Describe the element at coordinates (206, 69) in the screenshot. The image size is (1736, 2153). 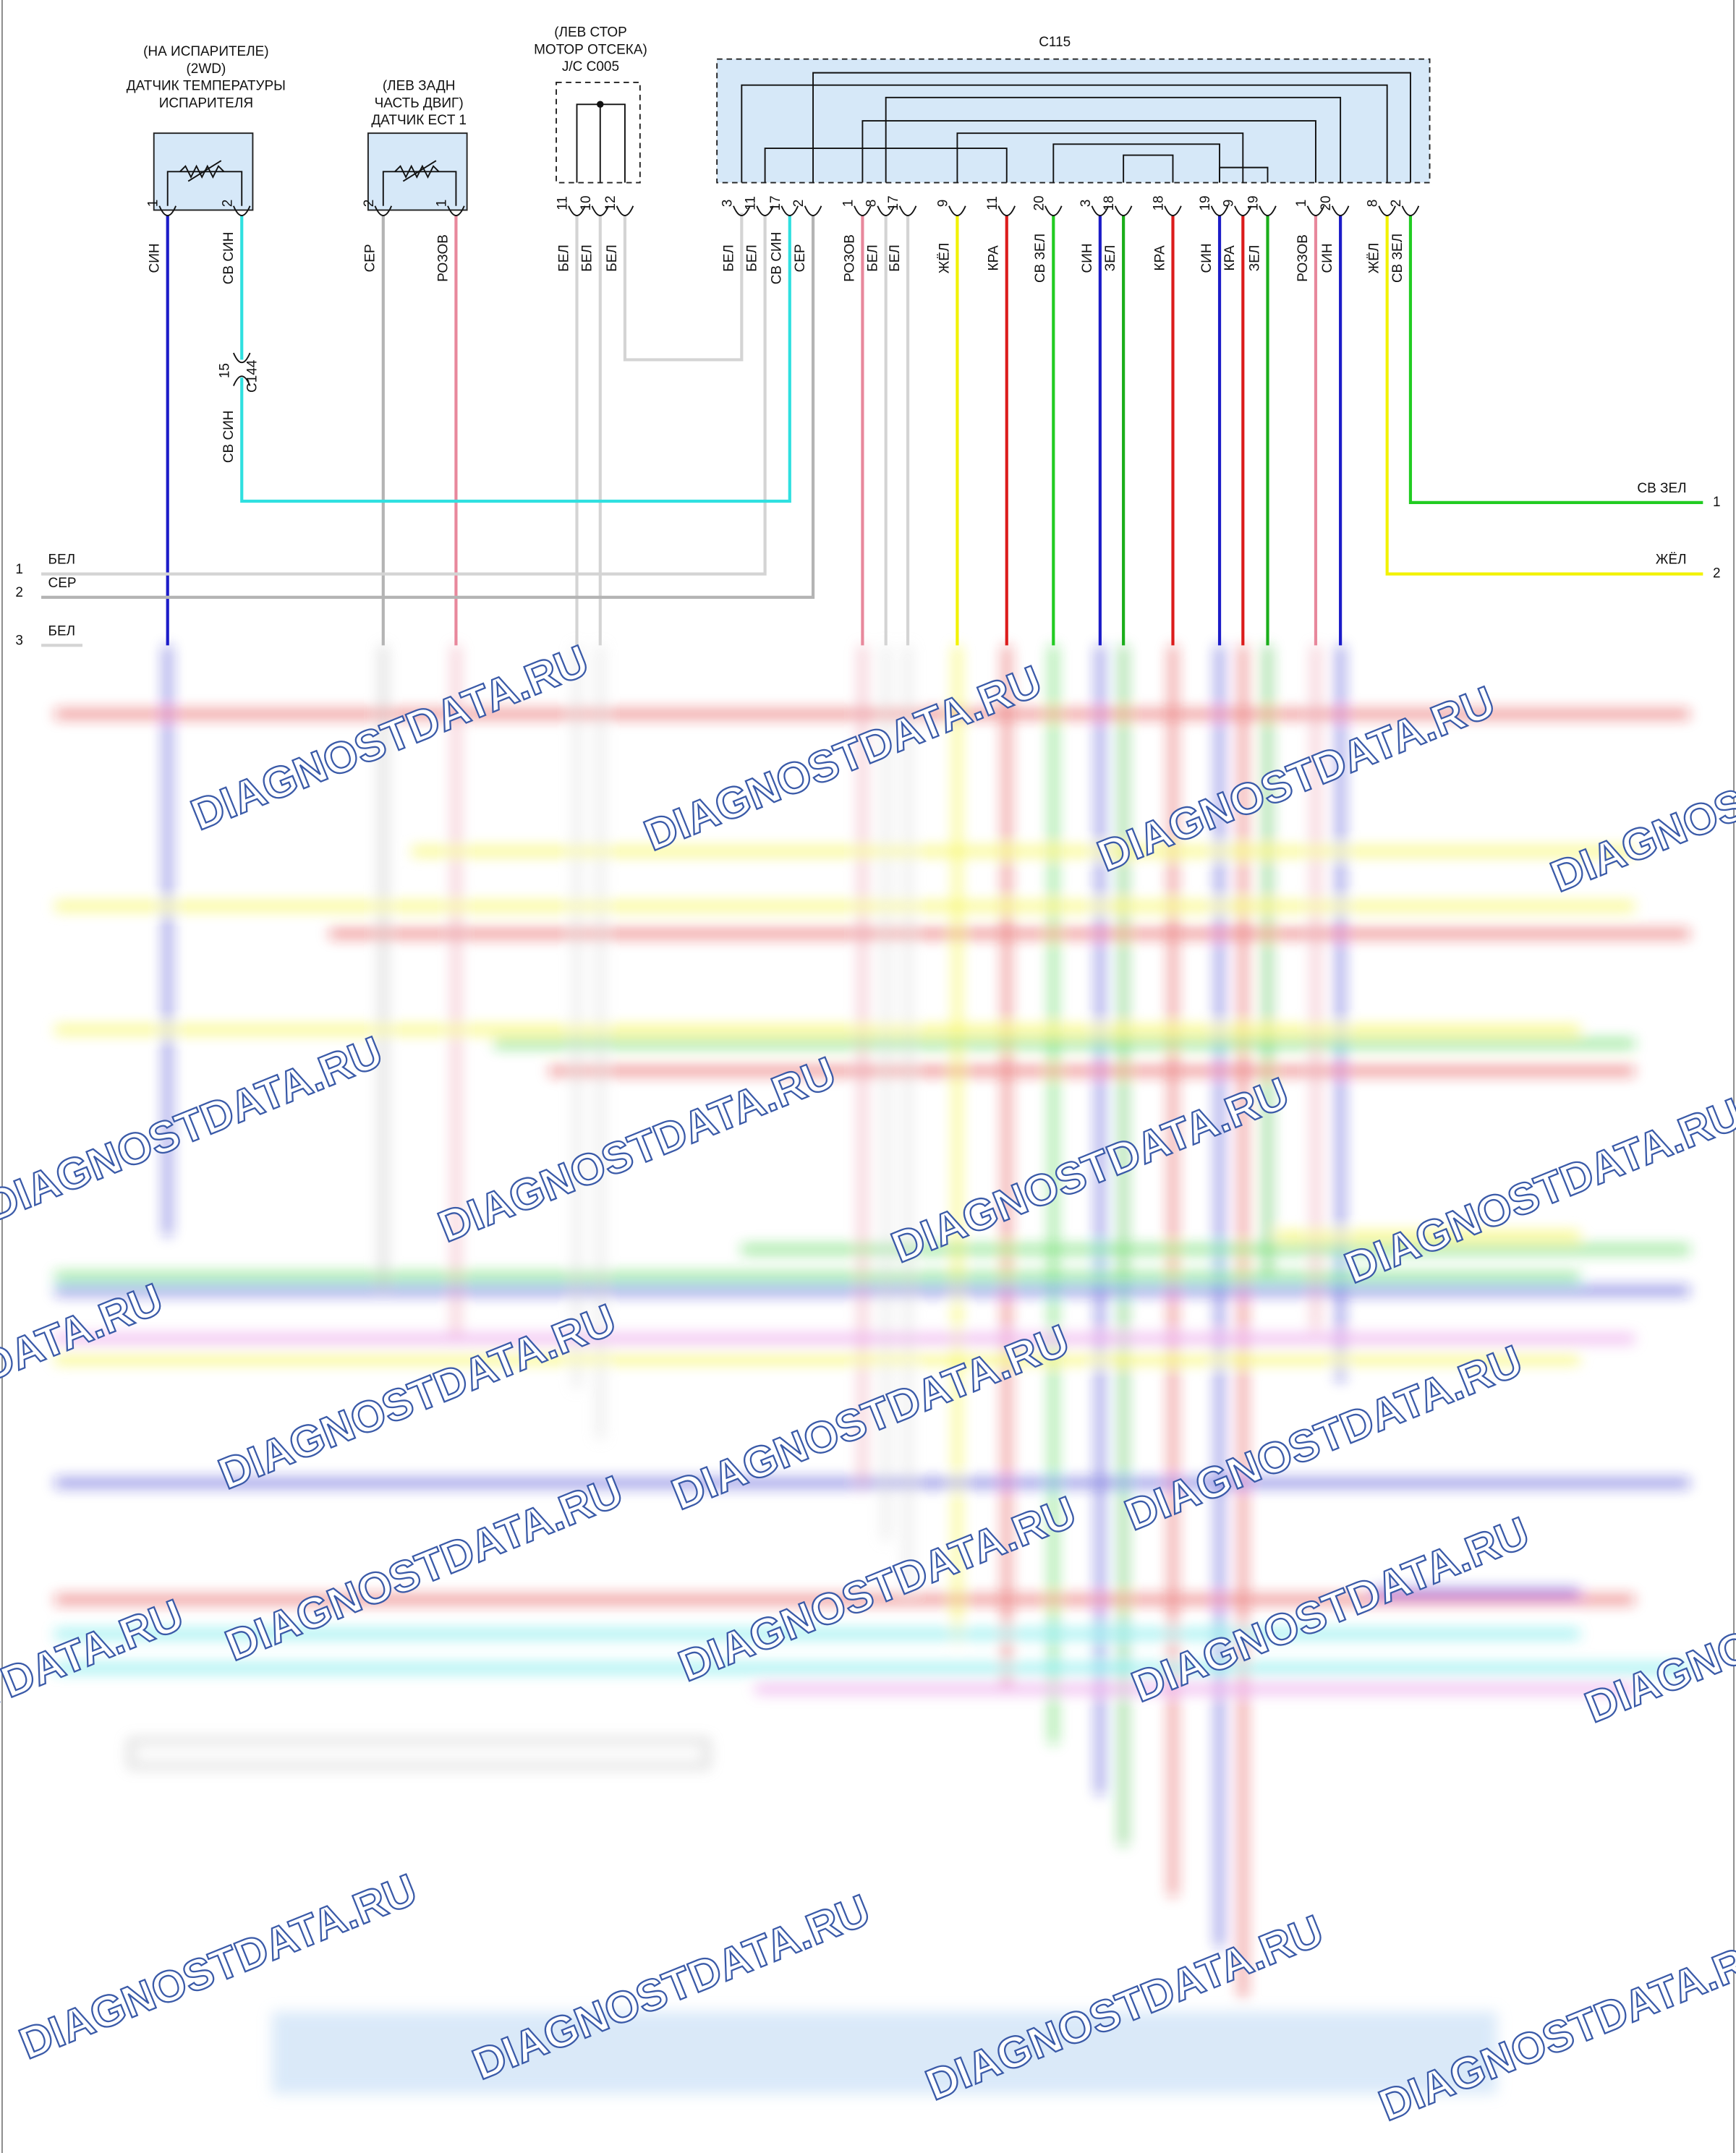
I see `component-label: (2WD)` at that location.